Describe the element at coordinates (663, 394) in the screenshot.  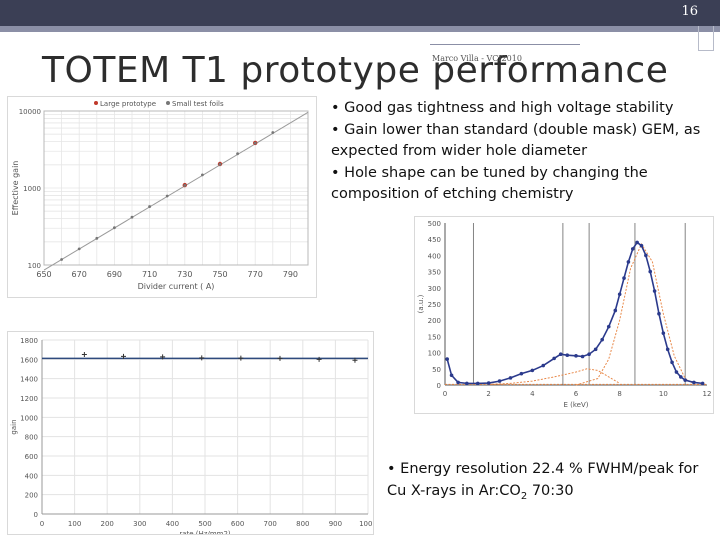
I see `x-tick-label: 10` at that location.